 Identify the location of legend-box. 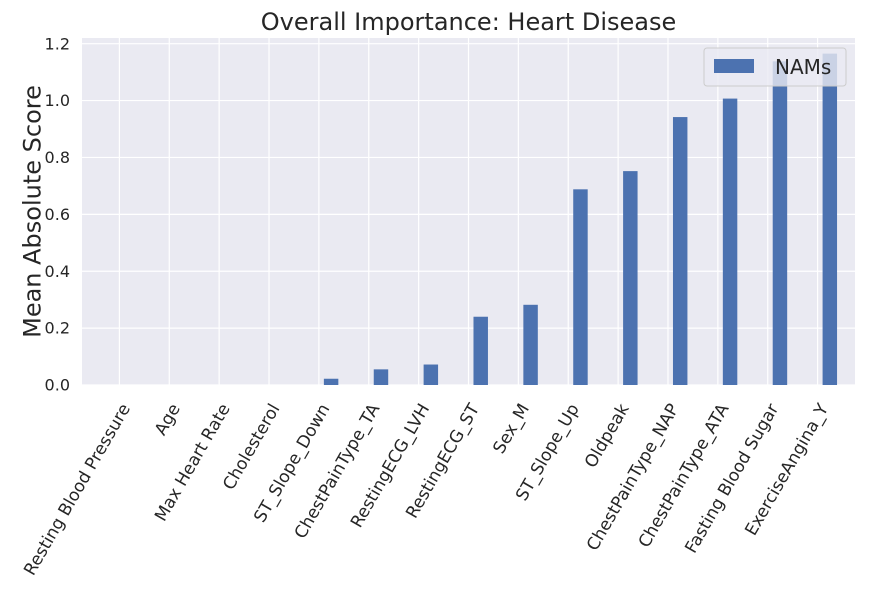
(775, 67).